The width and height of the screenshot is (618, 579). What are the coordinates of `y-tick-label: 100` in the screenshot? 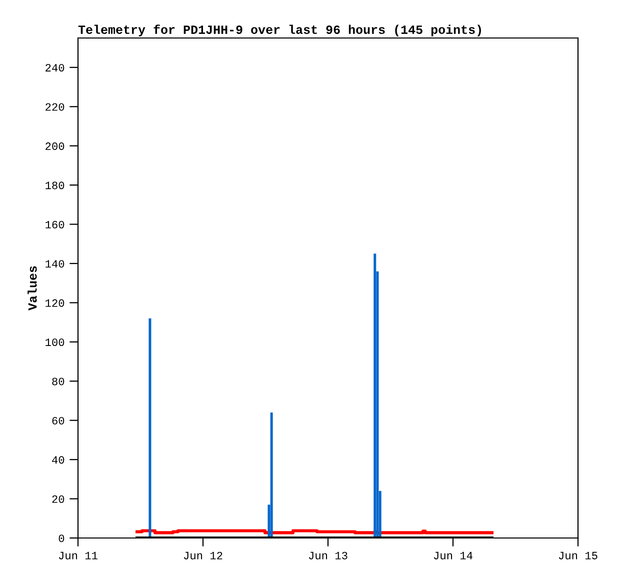 It's located at (55, 342).